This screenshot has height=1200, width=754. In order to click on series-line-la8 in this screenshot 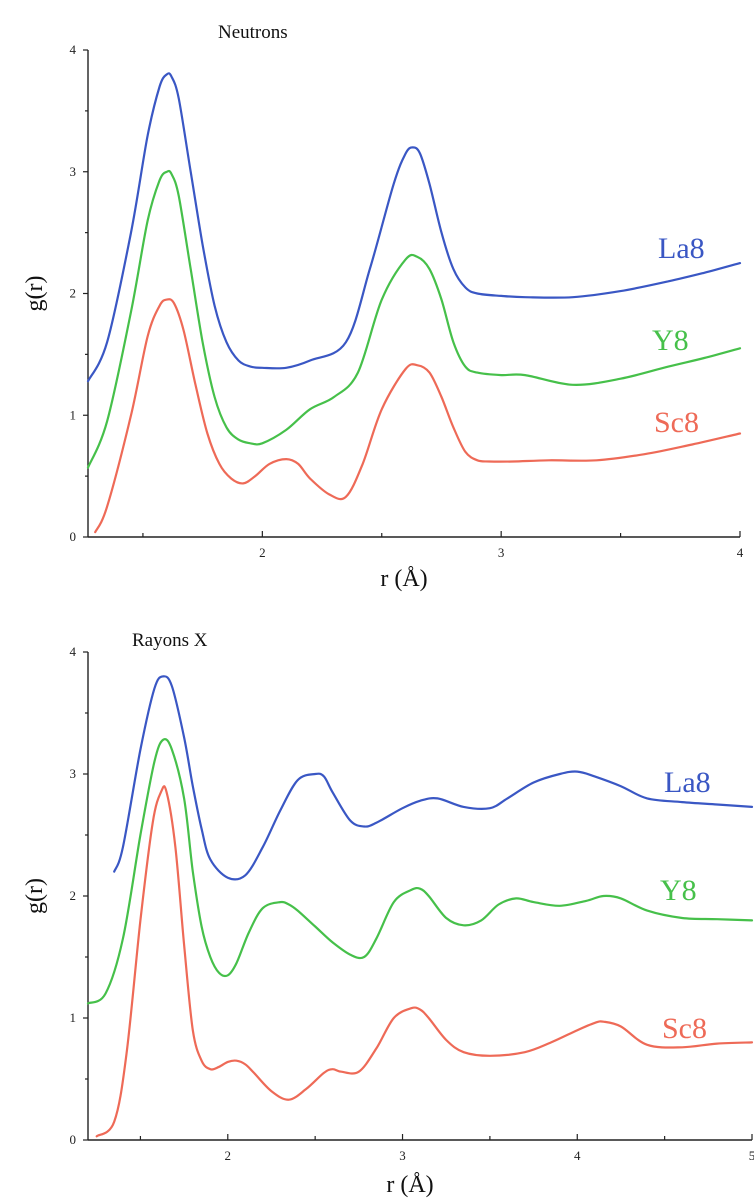, I will do `click(433, 778)`.